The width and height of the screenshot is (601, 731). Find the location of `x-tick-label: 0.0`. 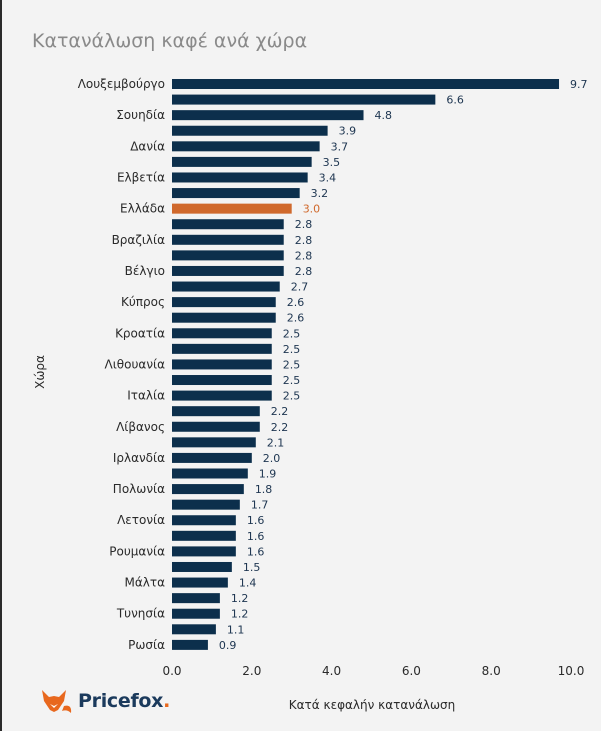

x-tick-label: 0.0 is located at coordinates (171, 671).